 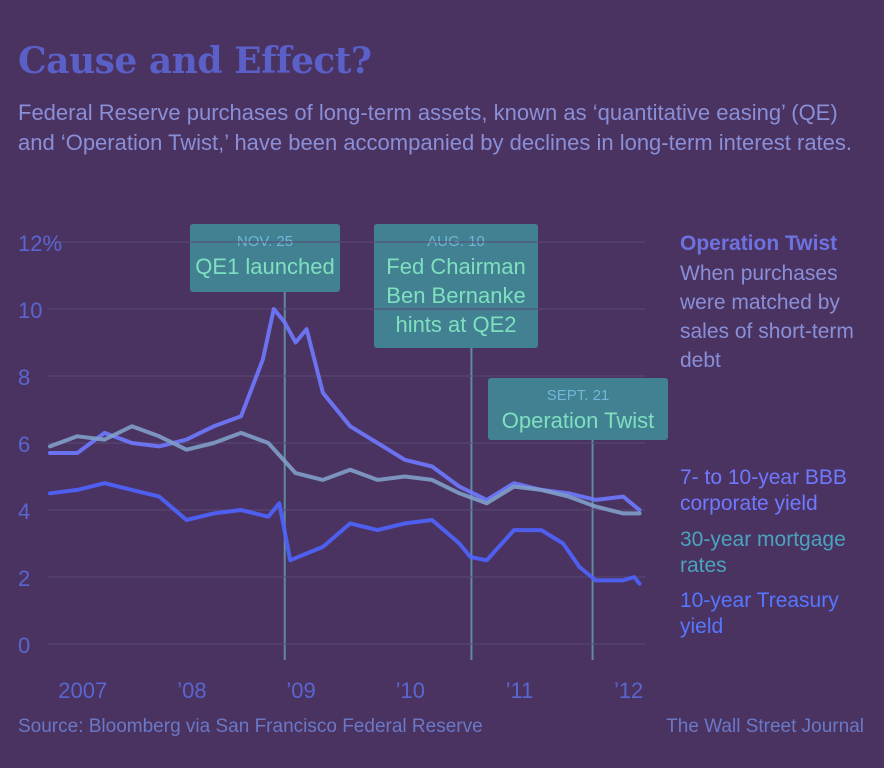 I want to click on y-tick-label: 6, so click(x=24, y=444).